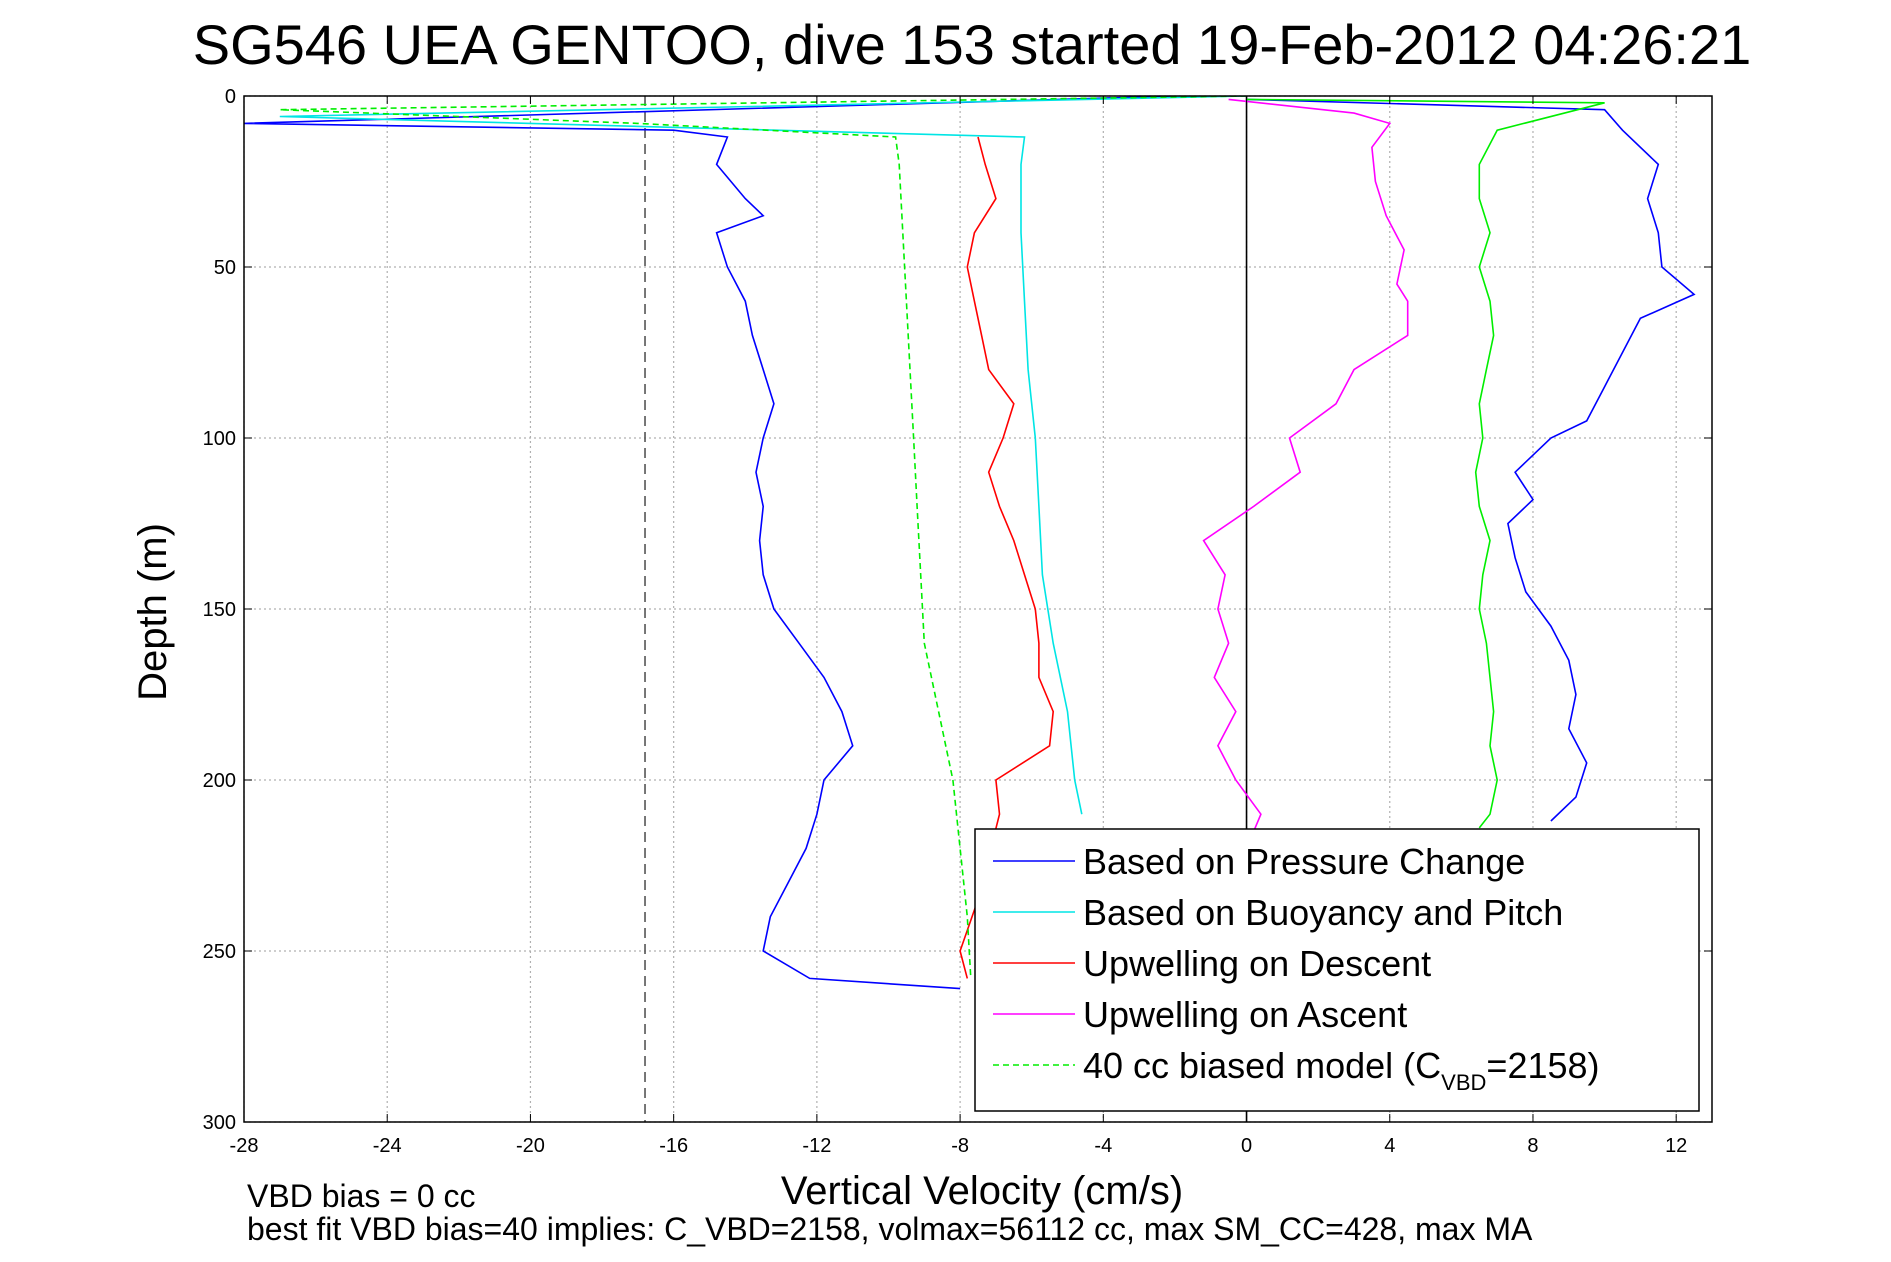  What do you see at coordinates (1257, 963) in the screenshot?
I see `legend-label-2: Upwelling on Descent` at bounding box center [1257, 963].